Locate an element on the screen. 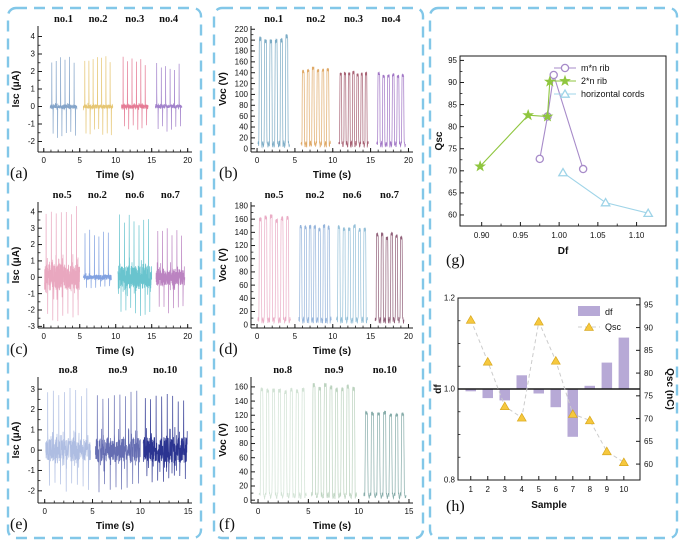 This screenshot has height=545, width=685. svg-text: 85 is located at coordinates (452, 104).